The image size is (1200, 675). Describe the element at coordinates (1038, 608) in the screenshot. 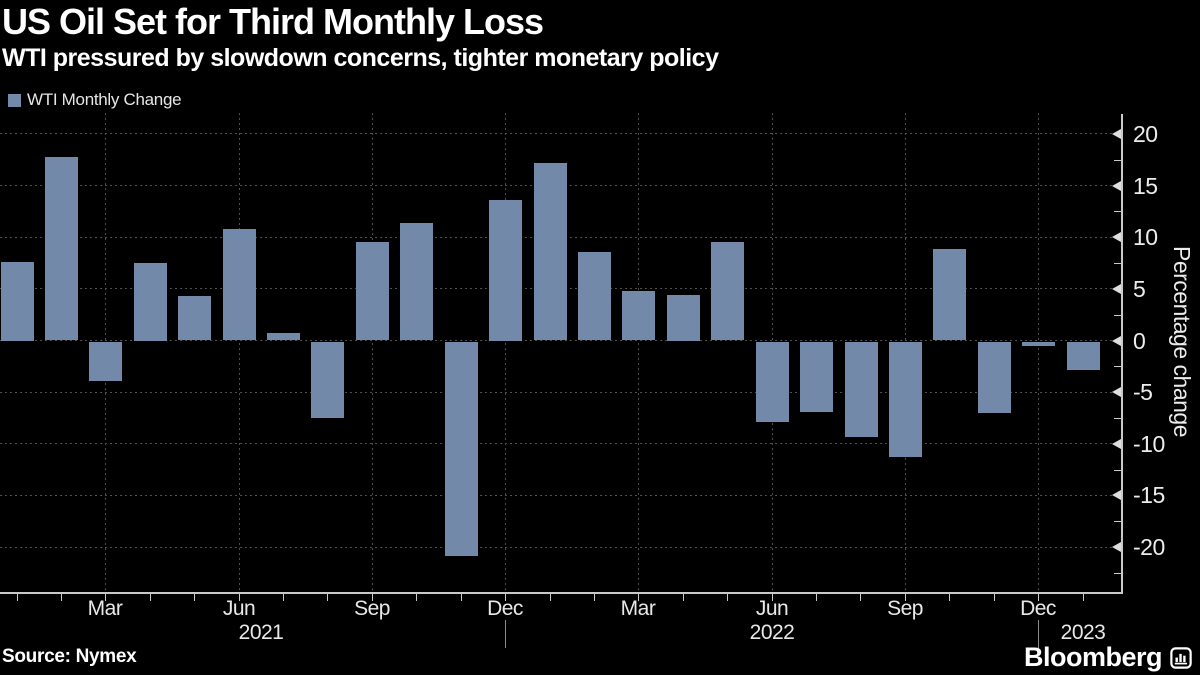

I see `x-tick-label: Dec` at that location.